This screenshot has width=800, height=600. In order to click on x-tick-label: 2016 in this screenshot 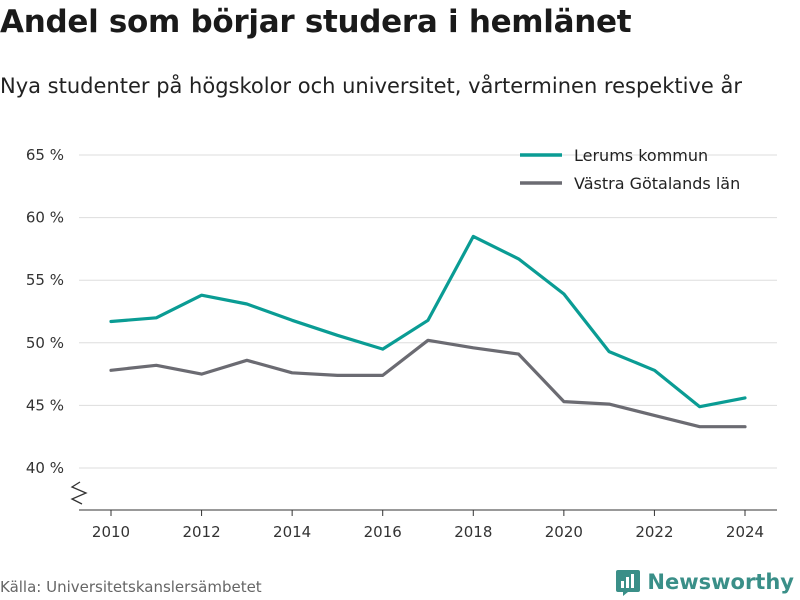, I will do `click(383, 532)`.